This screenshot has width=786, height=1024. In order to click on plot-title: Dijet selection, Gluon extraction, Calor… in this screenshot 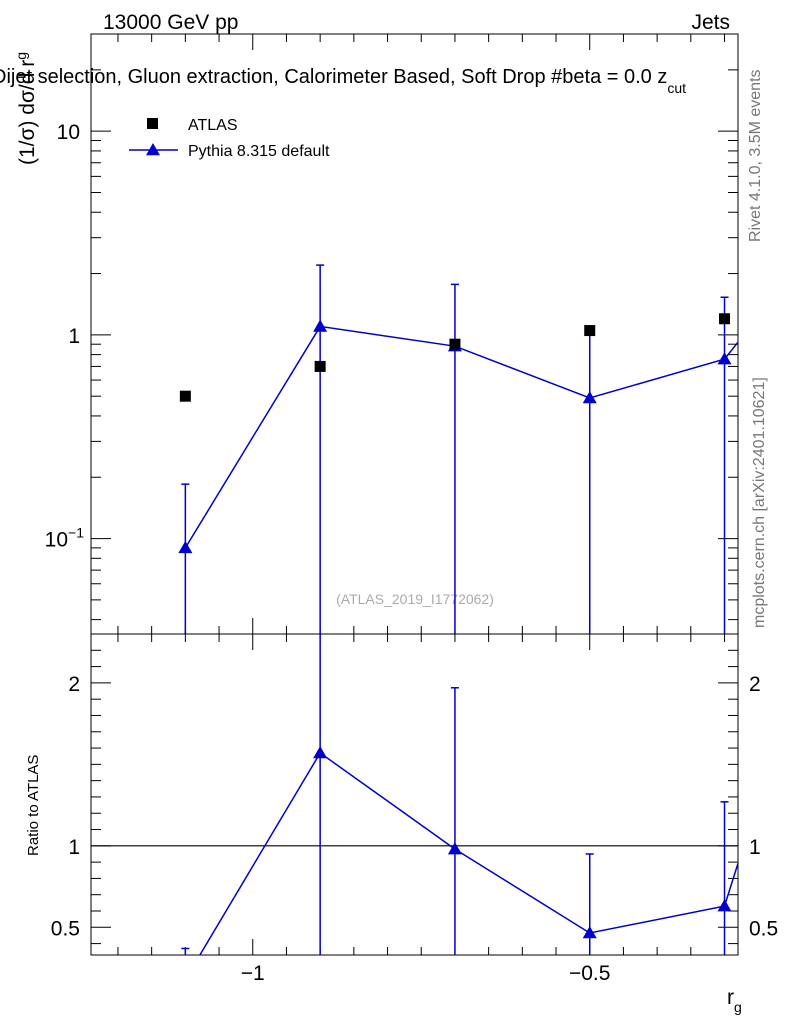, I will do `click(343, 81)`.